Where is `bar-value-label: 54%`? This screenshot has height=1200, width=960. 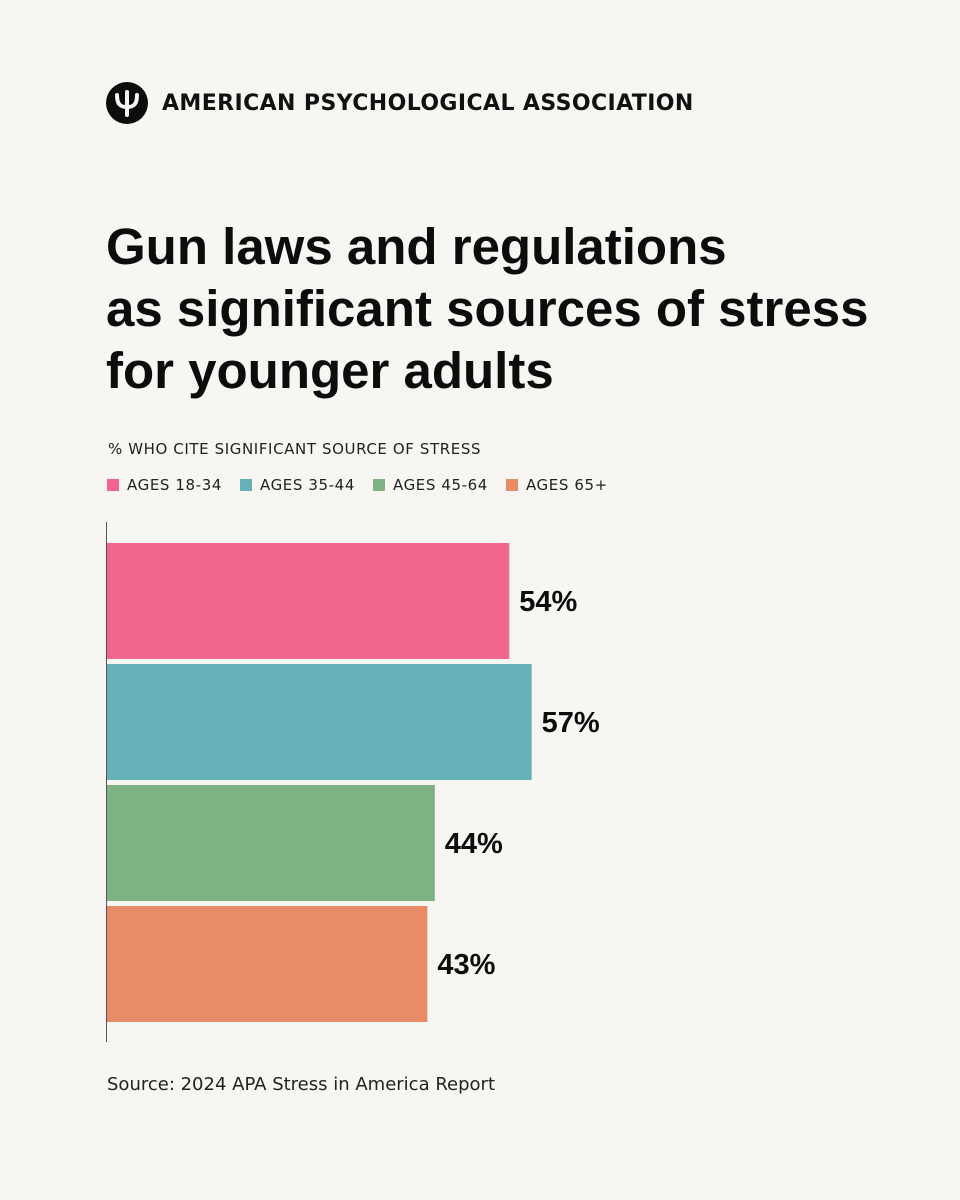
bar-value-label: 54% is located at coordinates (548, 602).